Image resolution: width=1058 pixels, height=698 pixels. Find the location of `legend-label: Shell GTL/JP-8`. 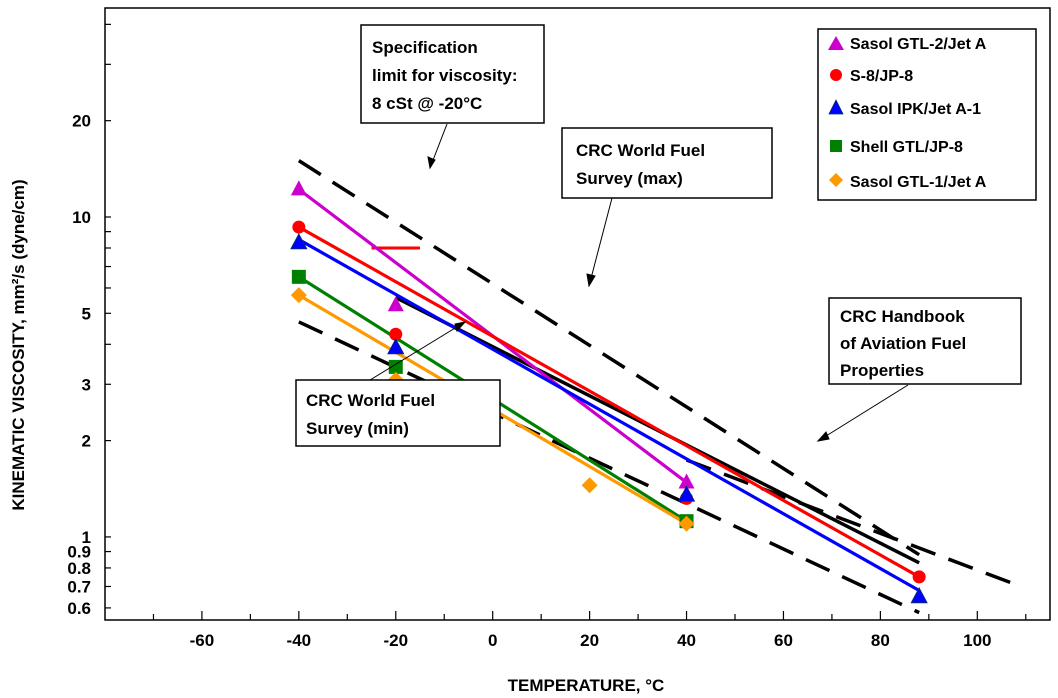

legend-label: Shell GTL/JP-8 is located at coordinates (906, 147).